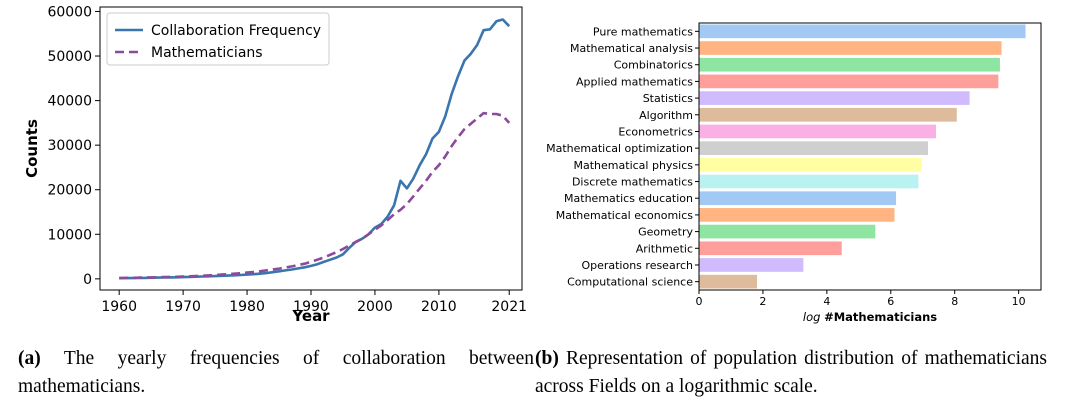 The height and width of the screenshot is (420, 1067). What do you see at coordinates (630, 282) in the screenshot?
I see `category-label: Computational science` at bounding box center [630, 282].